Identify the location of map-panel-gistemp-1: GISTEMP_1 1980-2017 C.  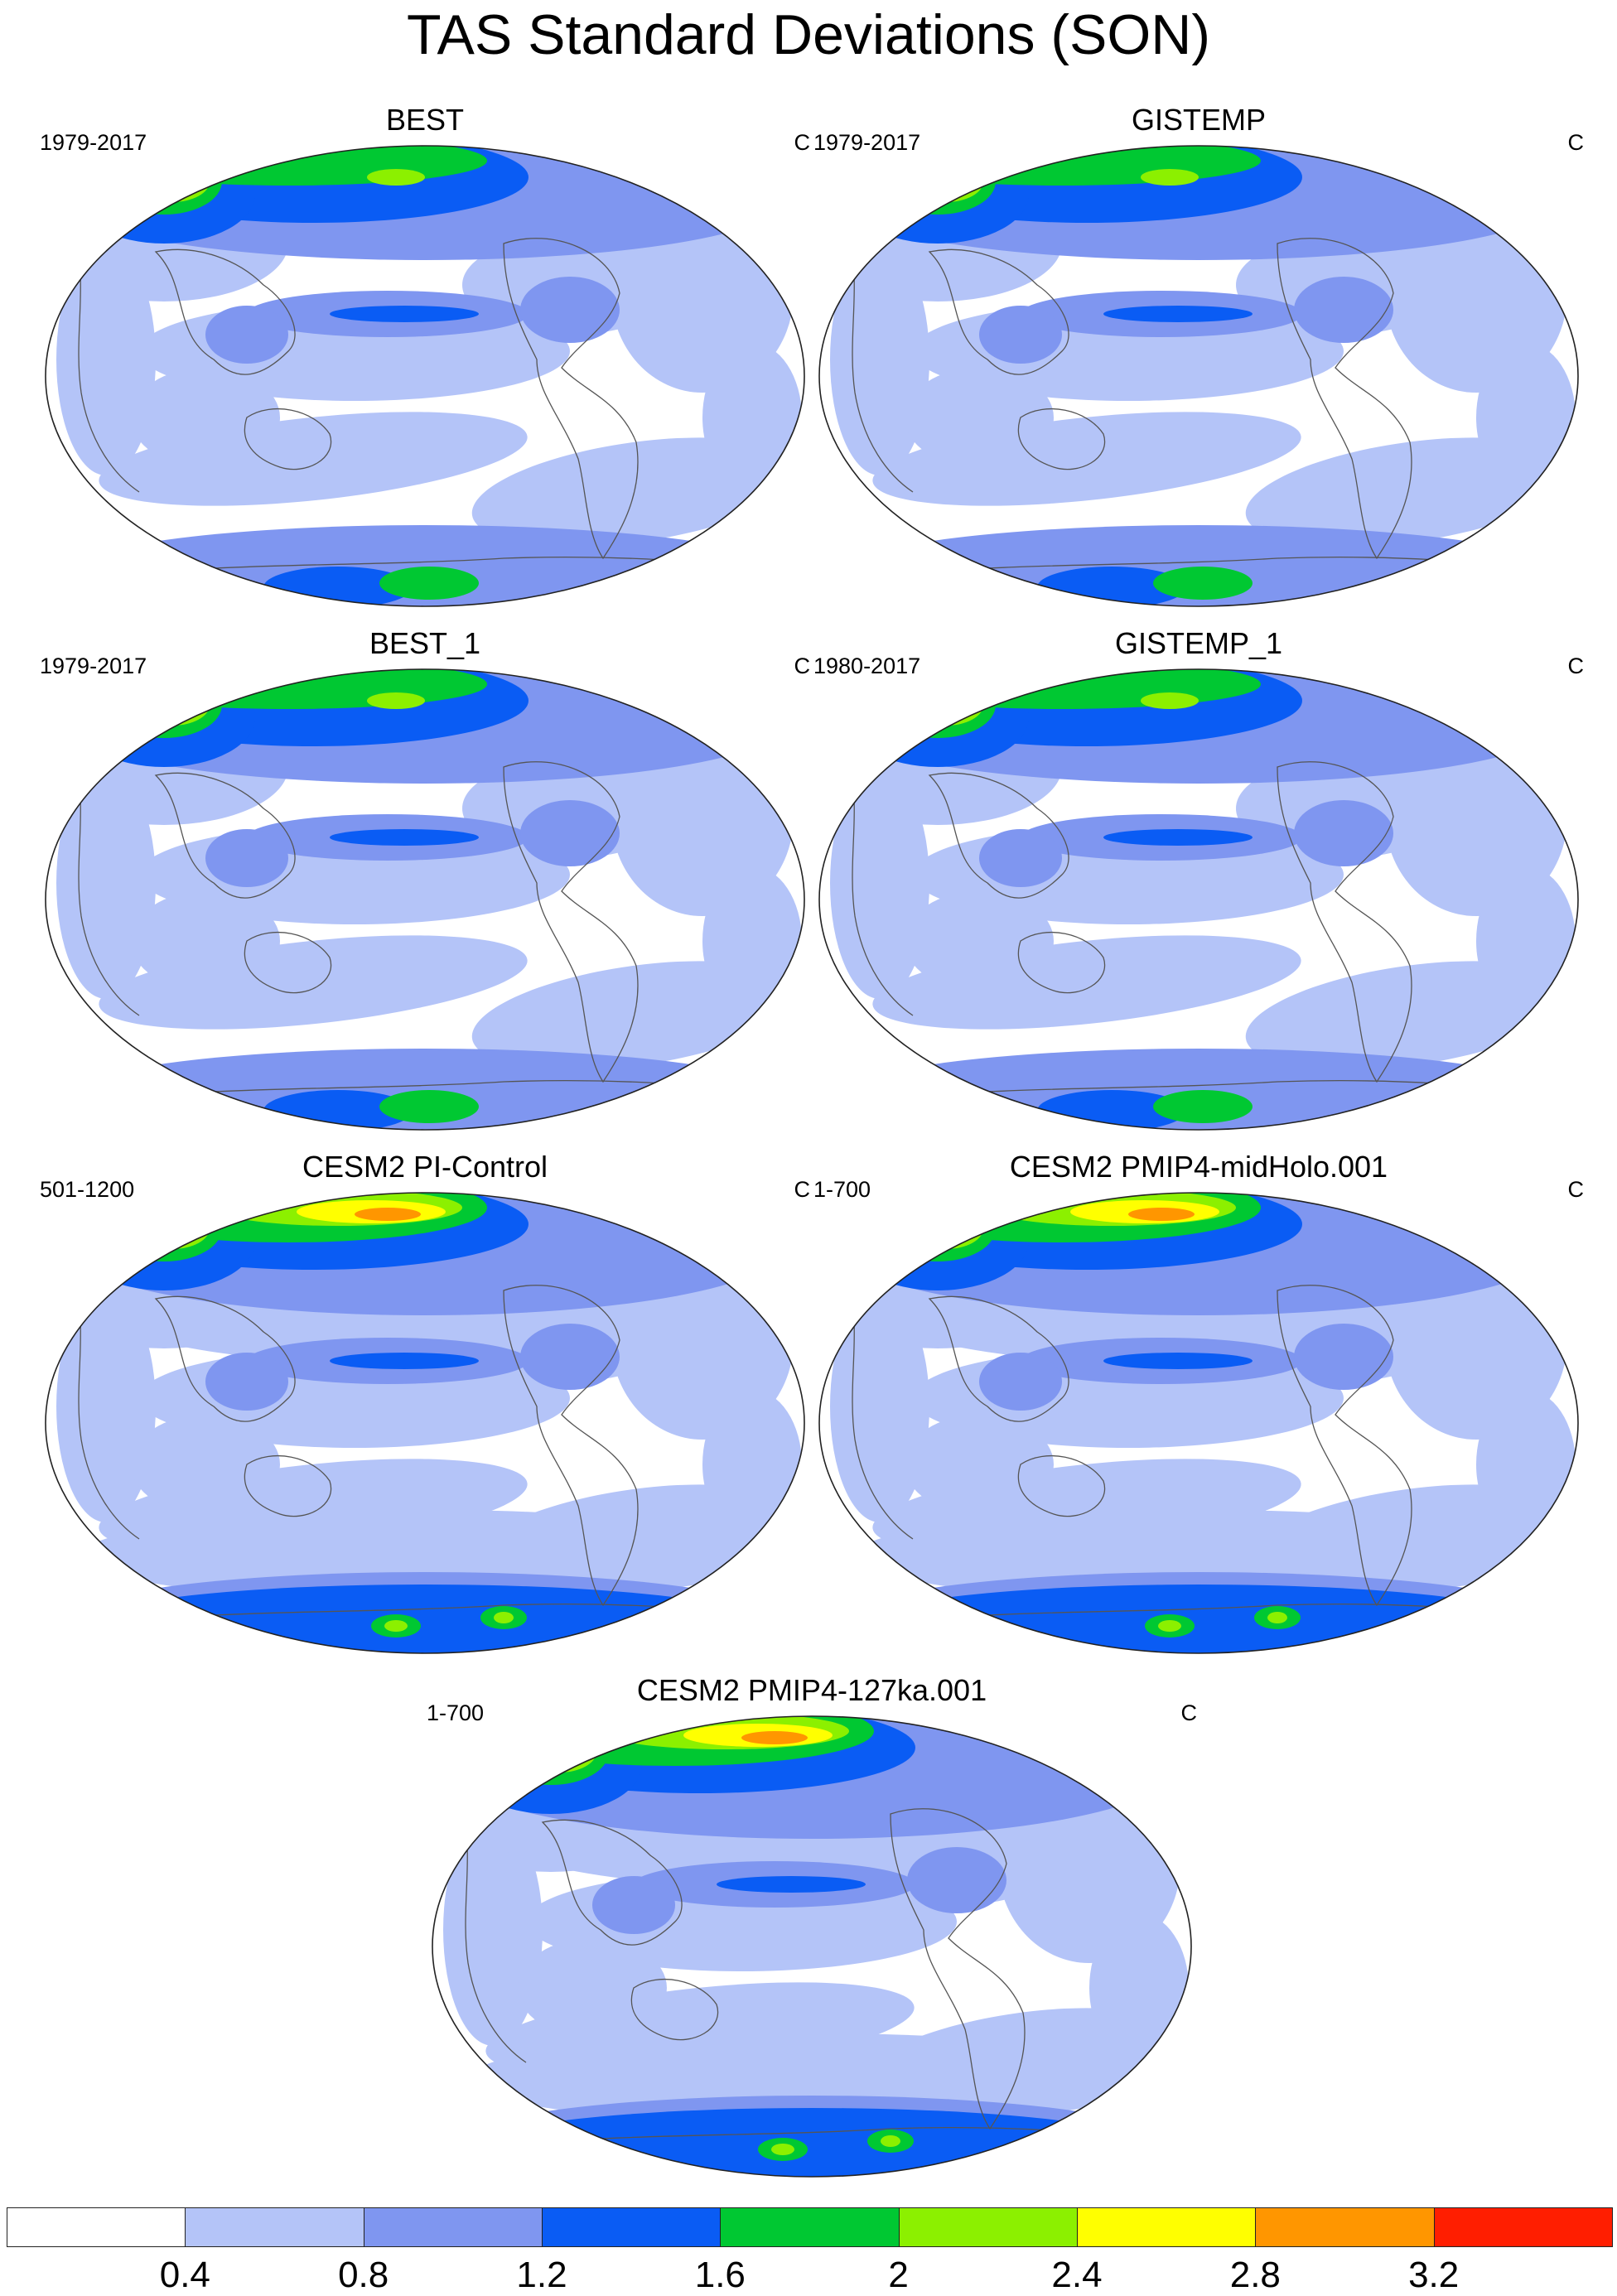
(1198, 878).